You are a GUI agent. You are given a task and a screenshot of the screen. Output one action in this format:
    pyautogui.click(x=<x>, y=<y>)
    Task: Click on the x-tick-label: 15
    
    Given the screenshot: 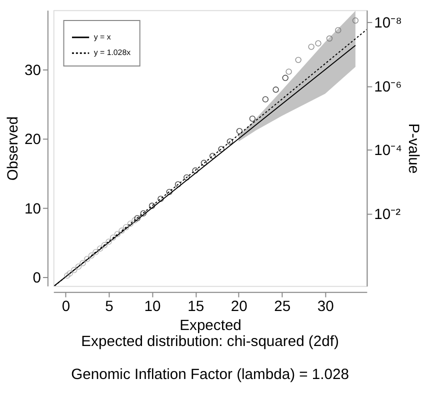 What is the action you would take?
    pyautogui.click(x=196, y=307)
    